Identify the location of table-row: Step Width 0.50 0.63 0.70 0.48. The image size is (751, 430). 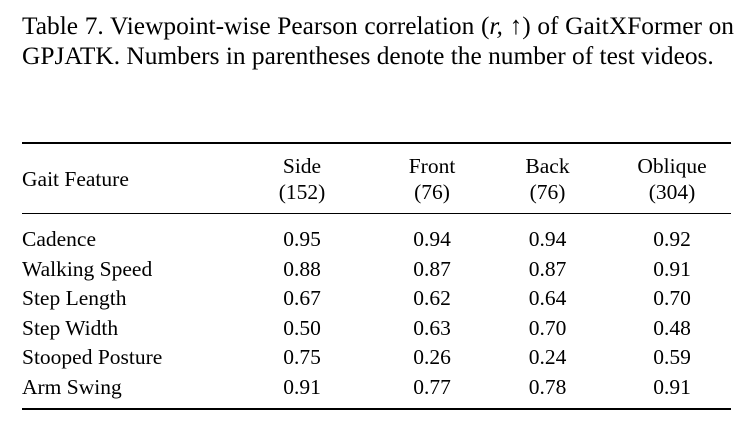
(376, 329).